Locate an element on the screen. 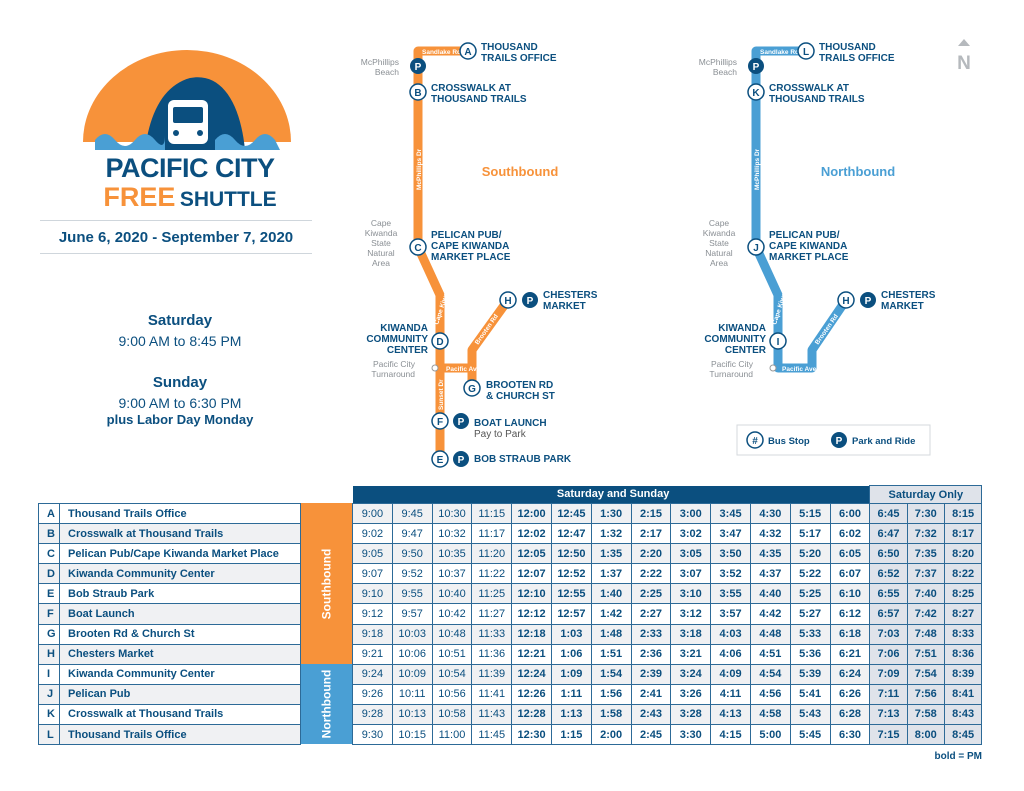  sunday-label: Sunday is located at coordinates (180, 382).